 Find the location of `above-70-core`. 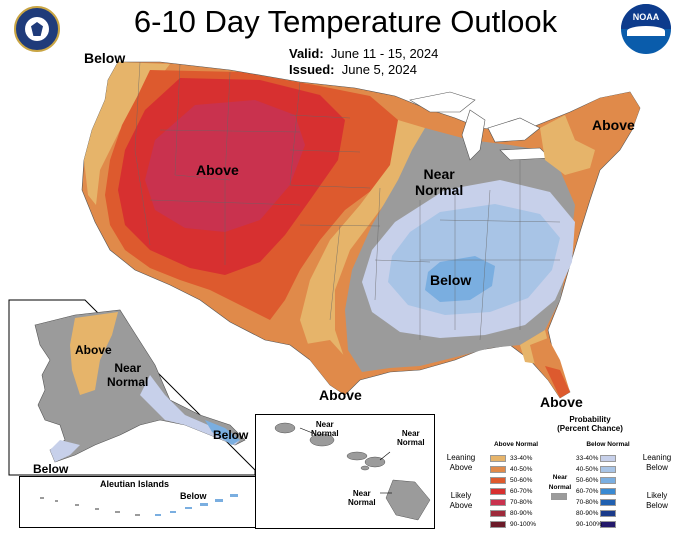

above-70-core is located at coordinates (225, 166).